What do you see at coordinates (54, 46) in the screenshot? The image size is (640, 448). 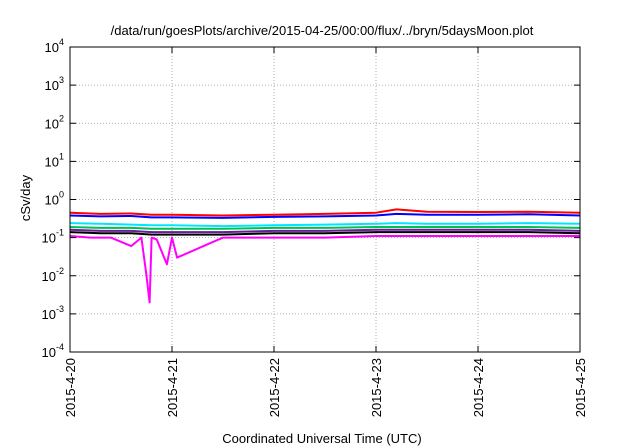 I see `y-tick-label: 10⁴` at bounding box center [54, 46].